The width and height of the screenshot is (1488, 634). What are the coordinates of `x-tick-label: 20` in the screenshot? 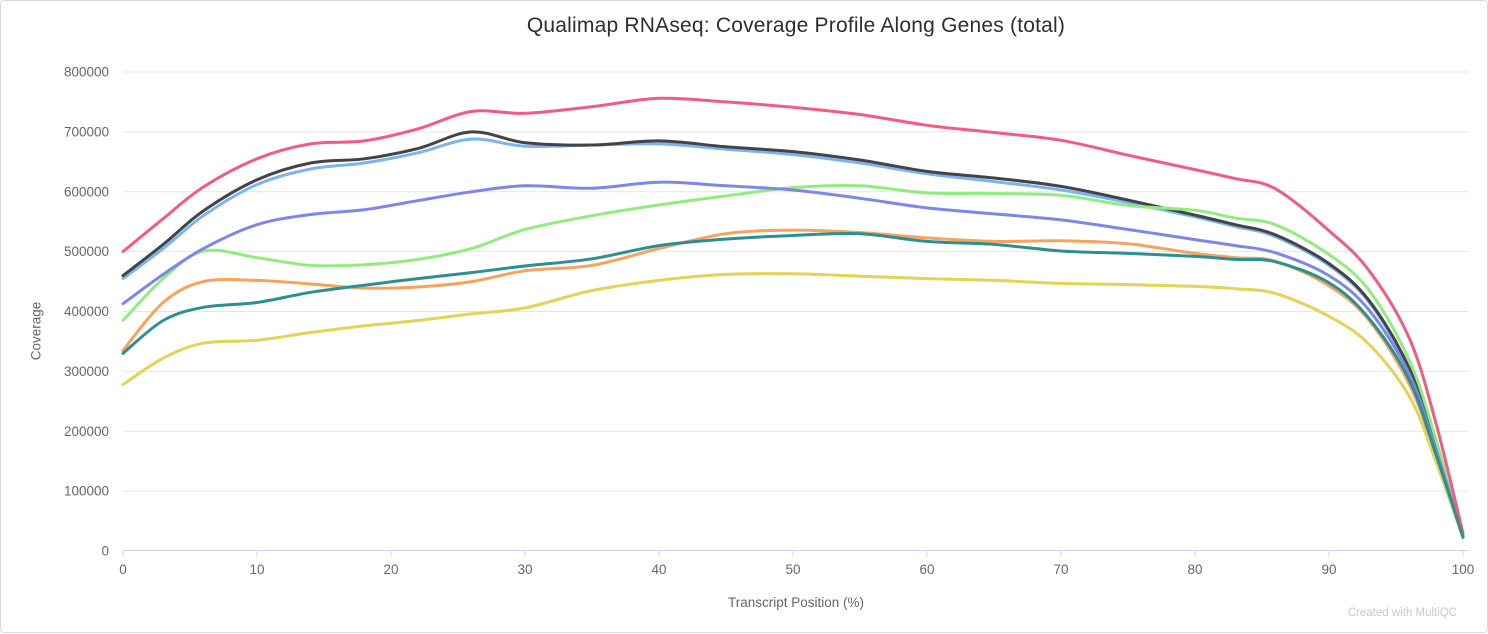 It's located at (390, 569).